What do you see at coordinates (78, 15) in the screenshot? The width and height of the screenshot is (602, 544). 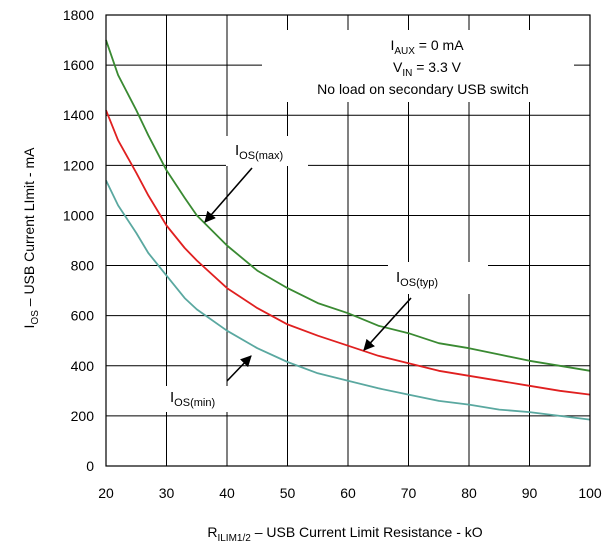 I see `y-tick-label: 1800` at bounding box center [78, 15].